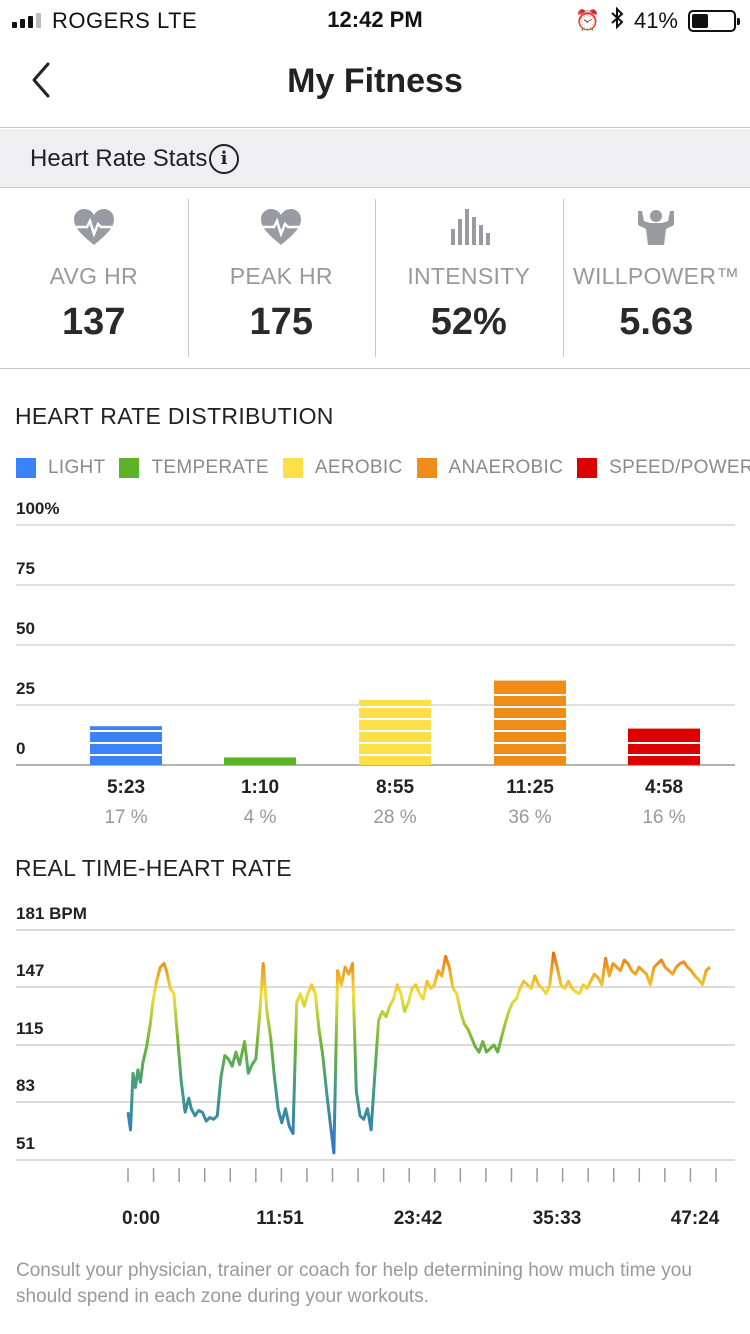  Describe the element at coordinates (93, 227) in the screenshot. I see `heart-pulse-icon` at that location.